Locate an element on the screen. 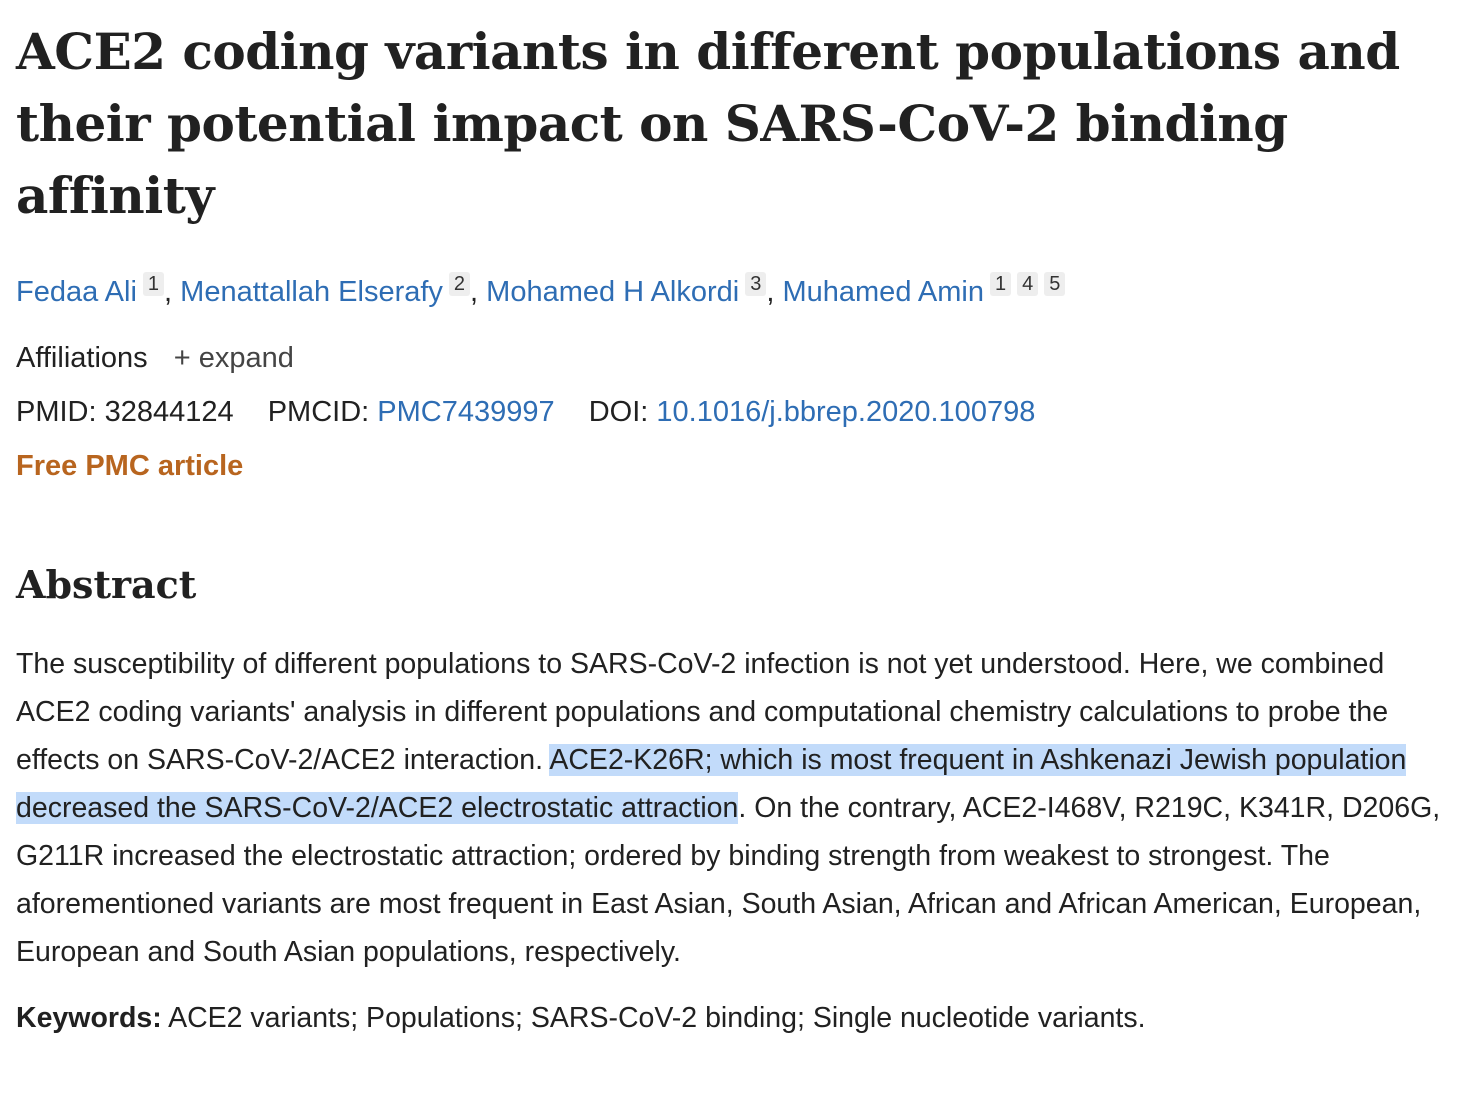 The height and width of the screenshot is (1114, 1458). author-link: Muhamed Amin is located at coordinates (883, 292).